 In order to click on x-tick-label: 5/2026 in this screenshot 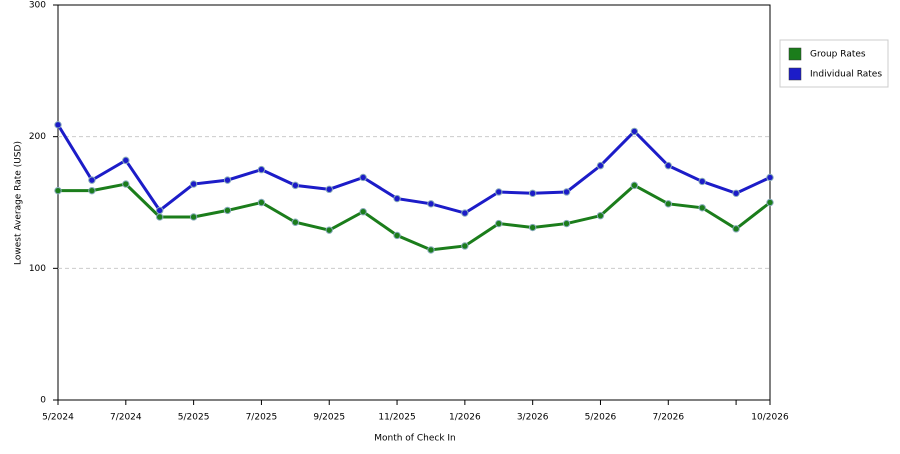, I will do `click(601, 418)`.